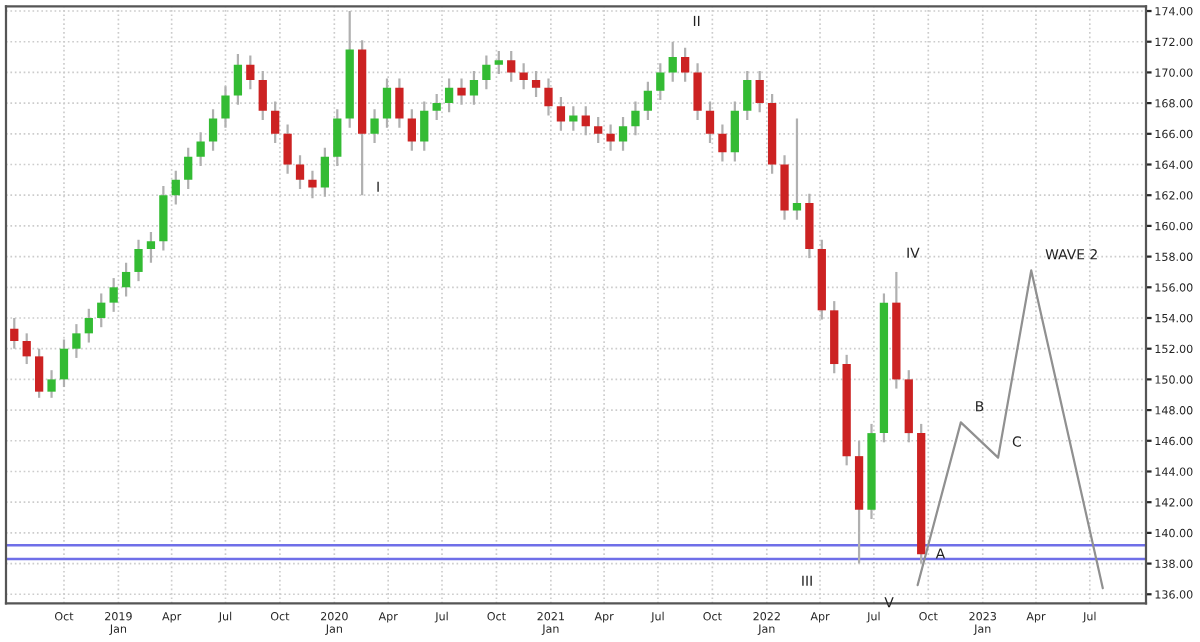  What do you see at coordinates (1010, 429) in the screenshot?
I see `line-series` at bounding box center [1010, 429].